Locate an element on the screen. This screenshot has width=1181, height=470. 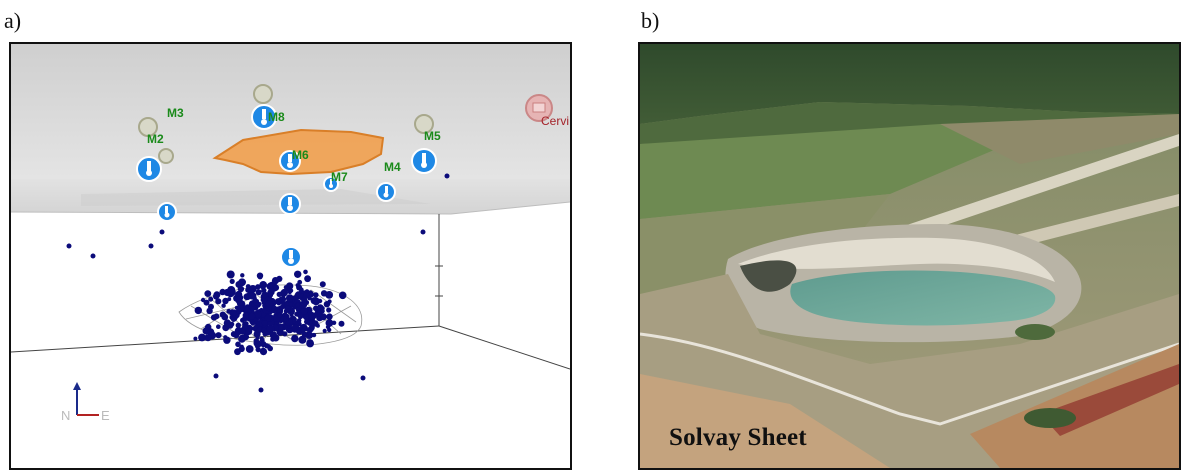
north-axis-label: N is located at coordinates (65, 415).